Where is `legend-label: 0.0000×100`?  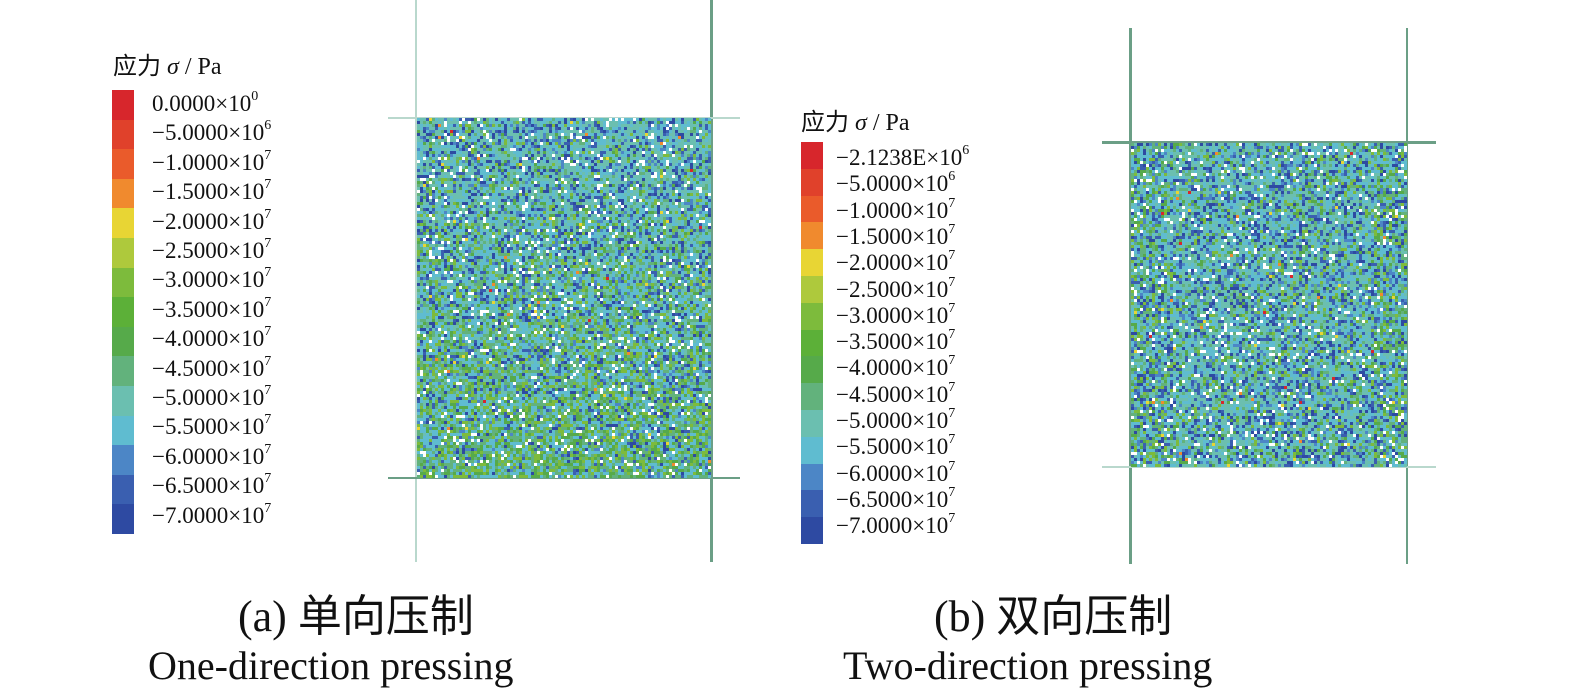 legend-label: 0.0000×100 is located at coordinates (205, 102).